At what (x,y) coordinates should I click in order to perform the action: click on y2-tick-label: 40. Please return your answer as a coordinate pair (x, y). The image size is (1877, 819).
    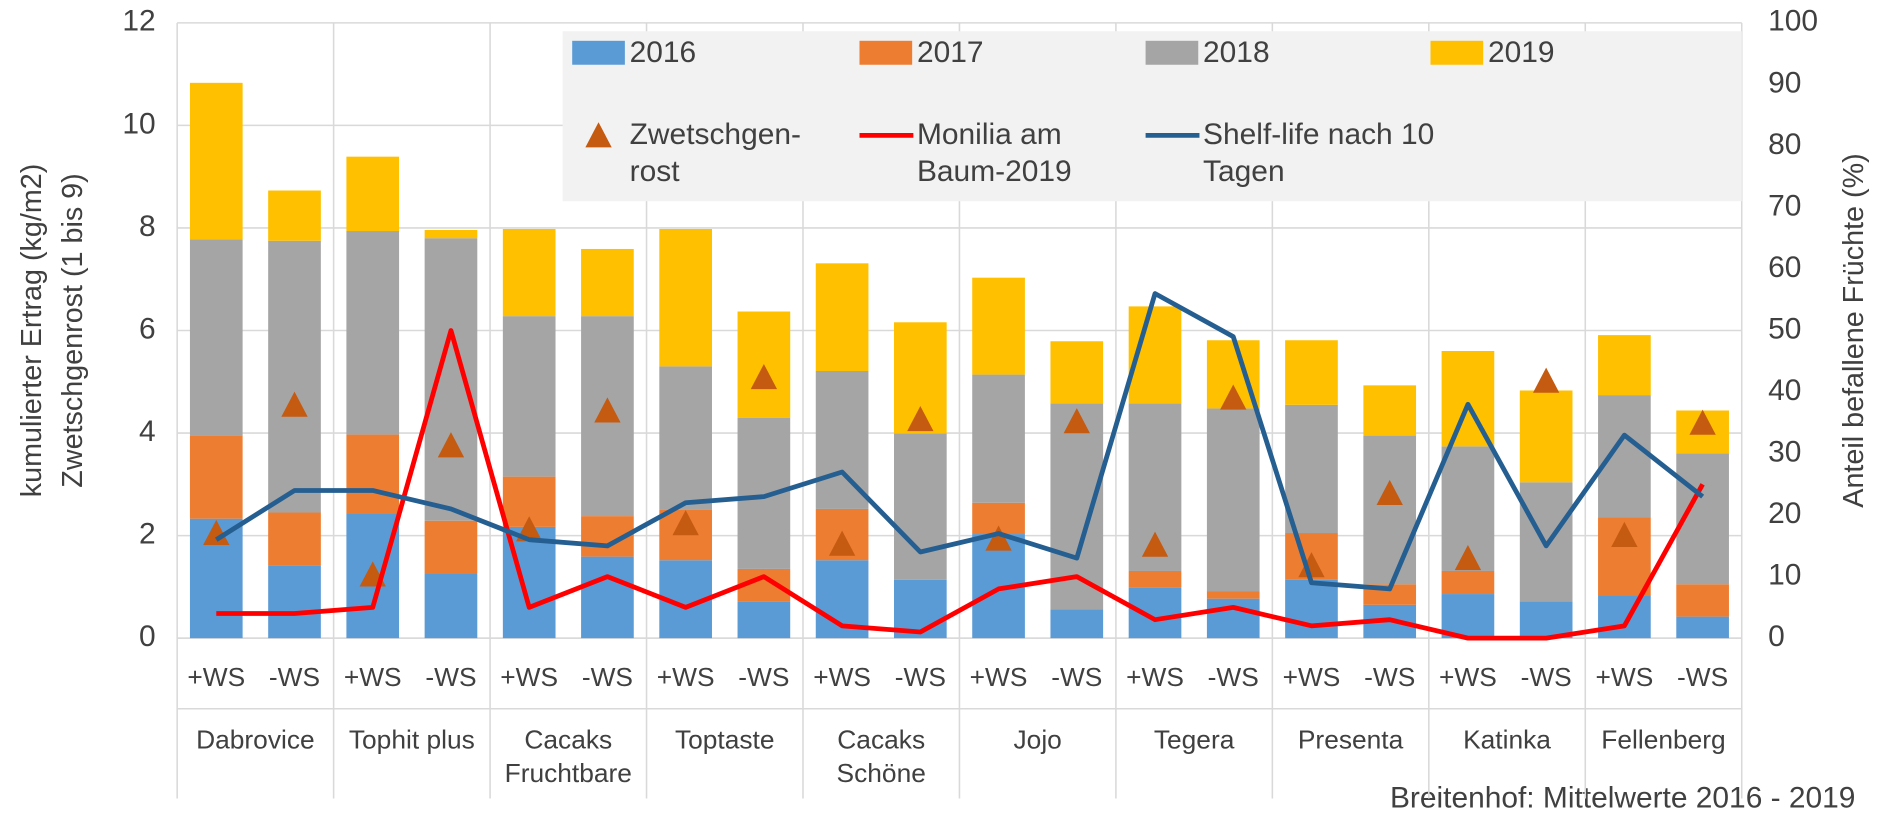
    Looking at the image, I should click on (1784, 390).